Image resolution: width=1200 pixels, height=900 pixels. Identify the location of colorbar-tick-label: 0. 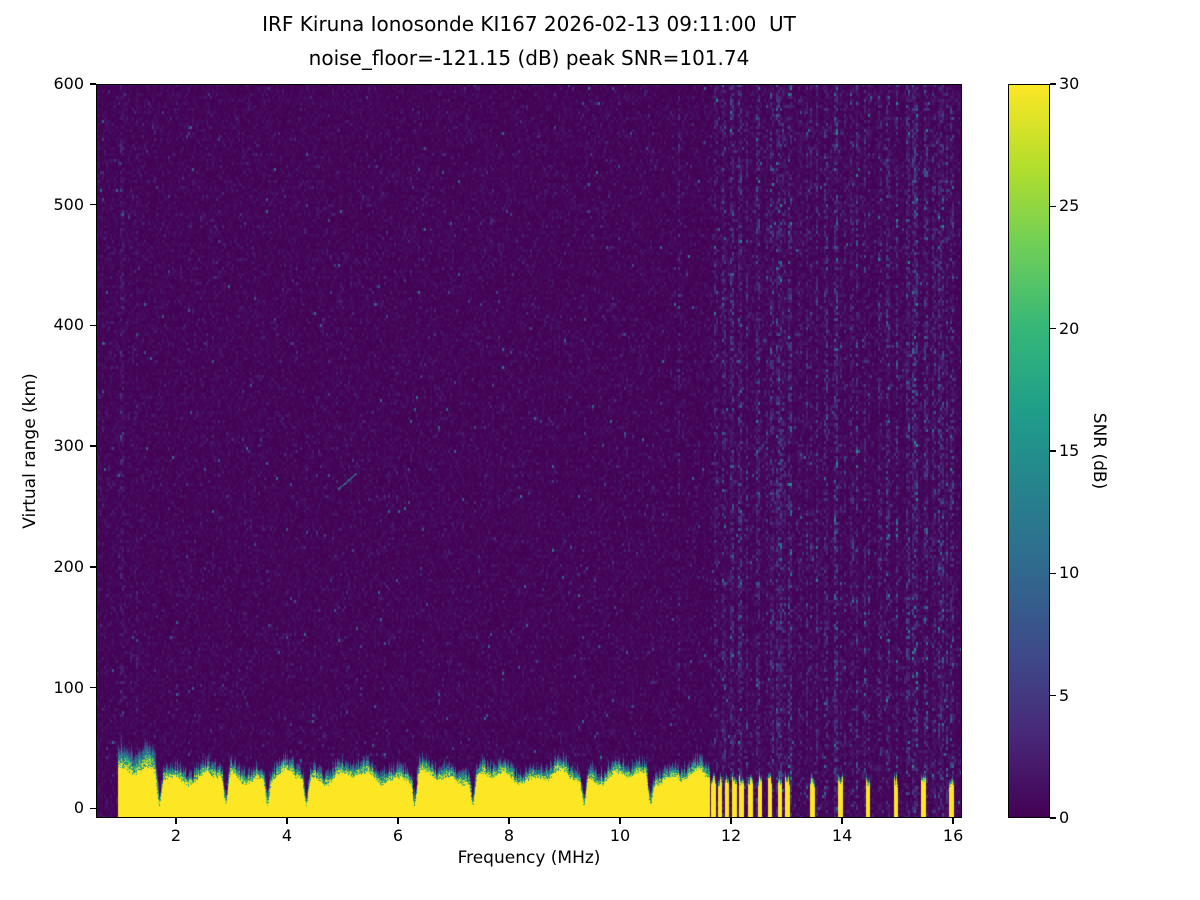
(1064, 817).